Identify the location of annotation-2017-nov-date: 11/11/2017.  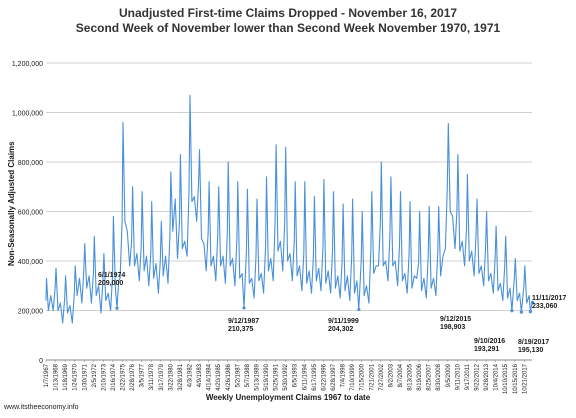
(549, 298).